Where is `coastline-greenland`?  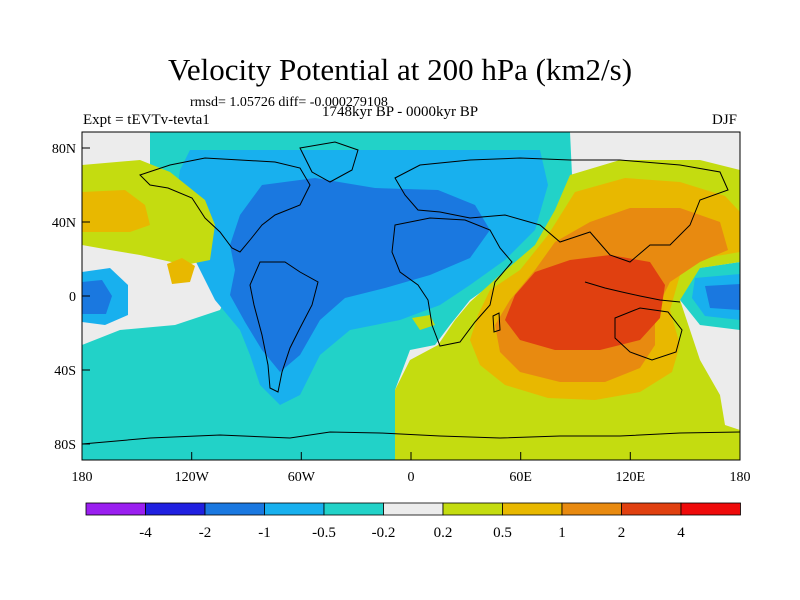 coastline-greenland is located at coordinates (329, 162).